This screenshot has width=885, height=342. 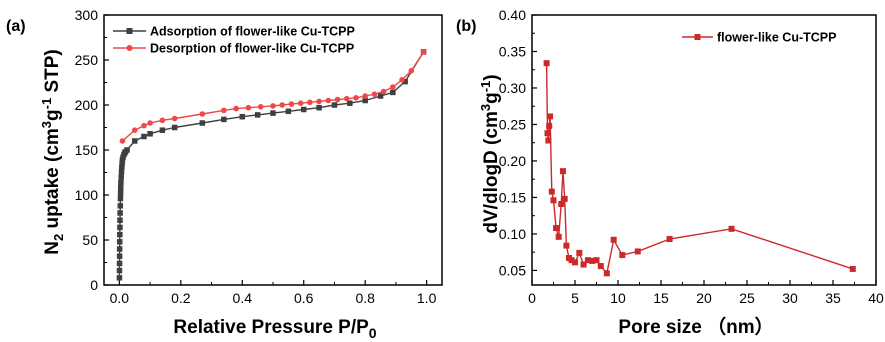 I want to click on x-tick-label: 20, so click(x=704, y=298).